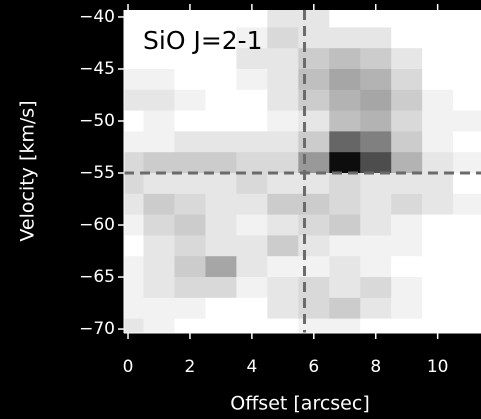  What do you see at coordinates (190, 367) in the screenshot?
I see `x-tick-label: 2` at bounding box center [190, 367].